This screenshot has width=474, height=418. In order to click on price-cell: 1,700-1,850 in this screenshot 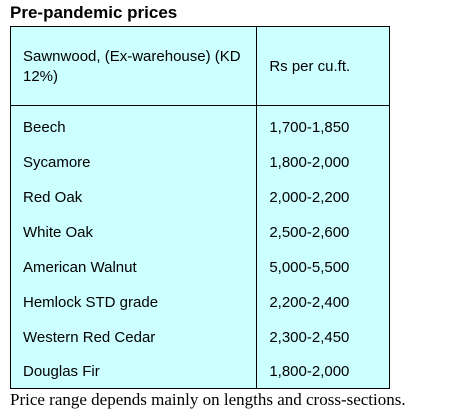, I will do `click(323, 125)`.